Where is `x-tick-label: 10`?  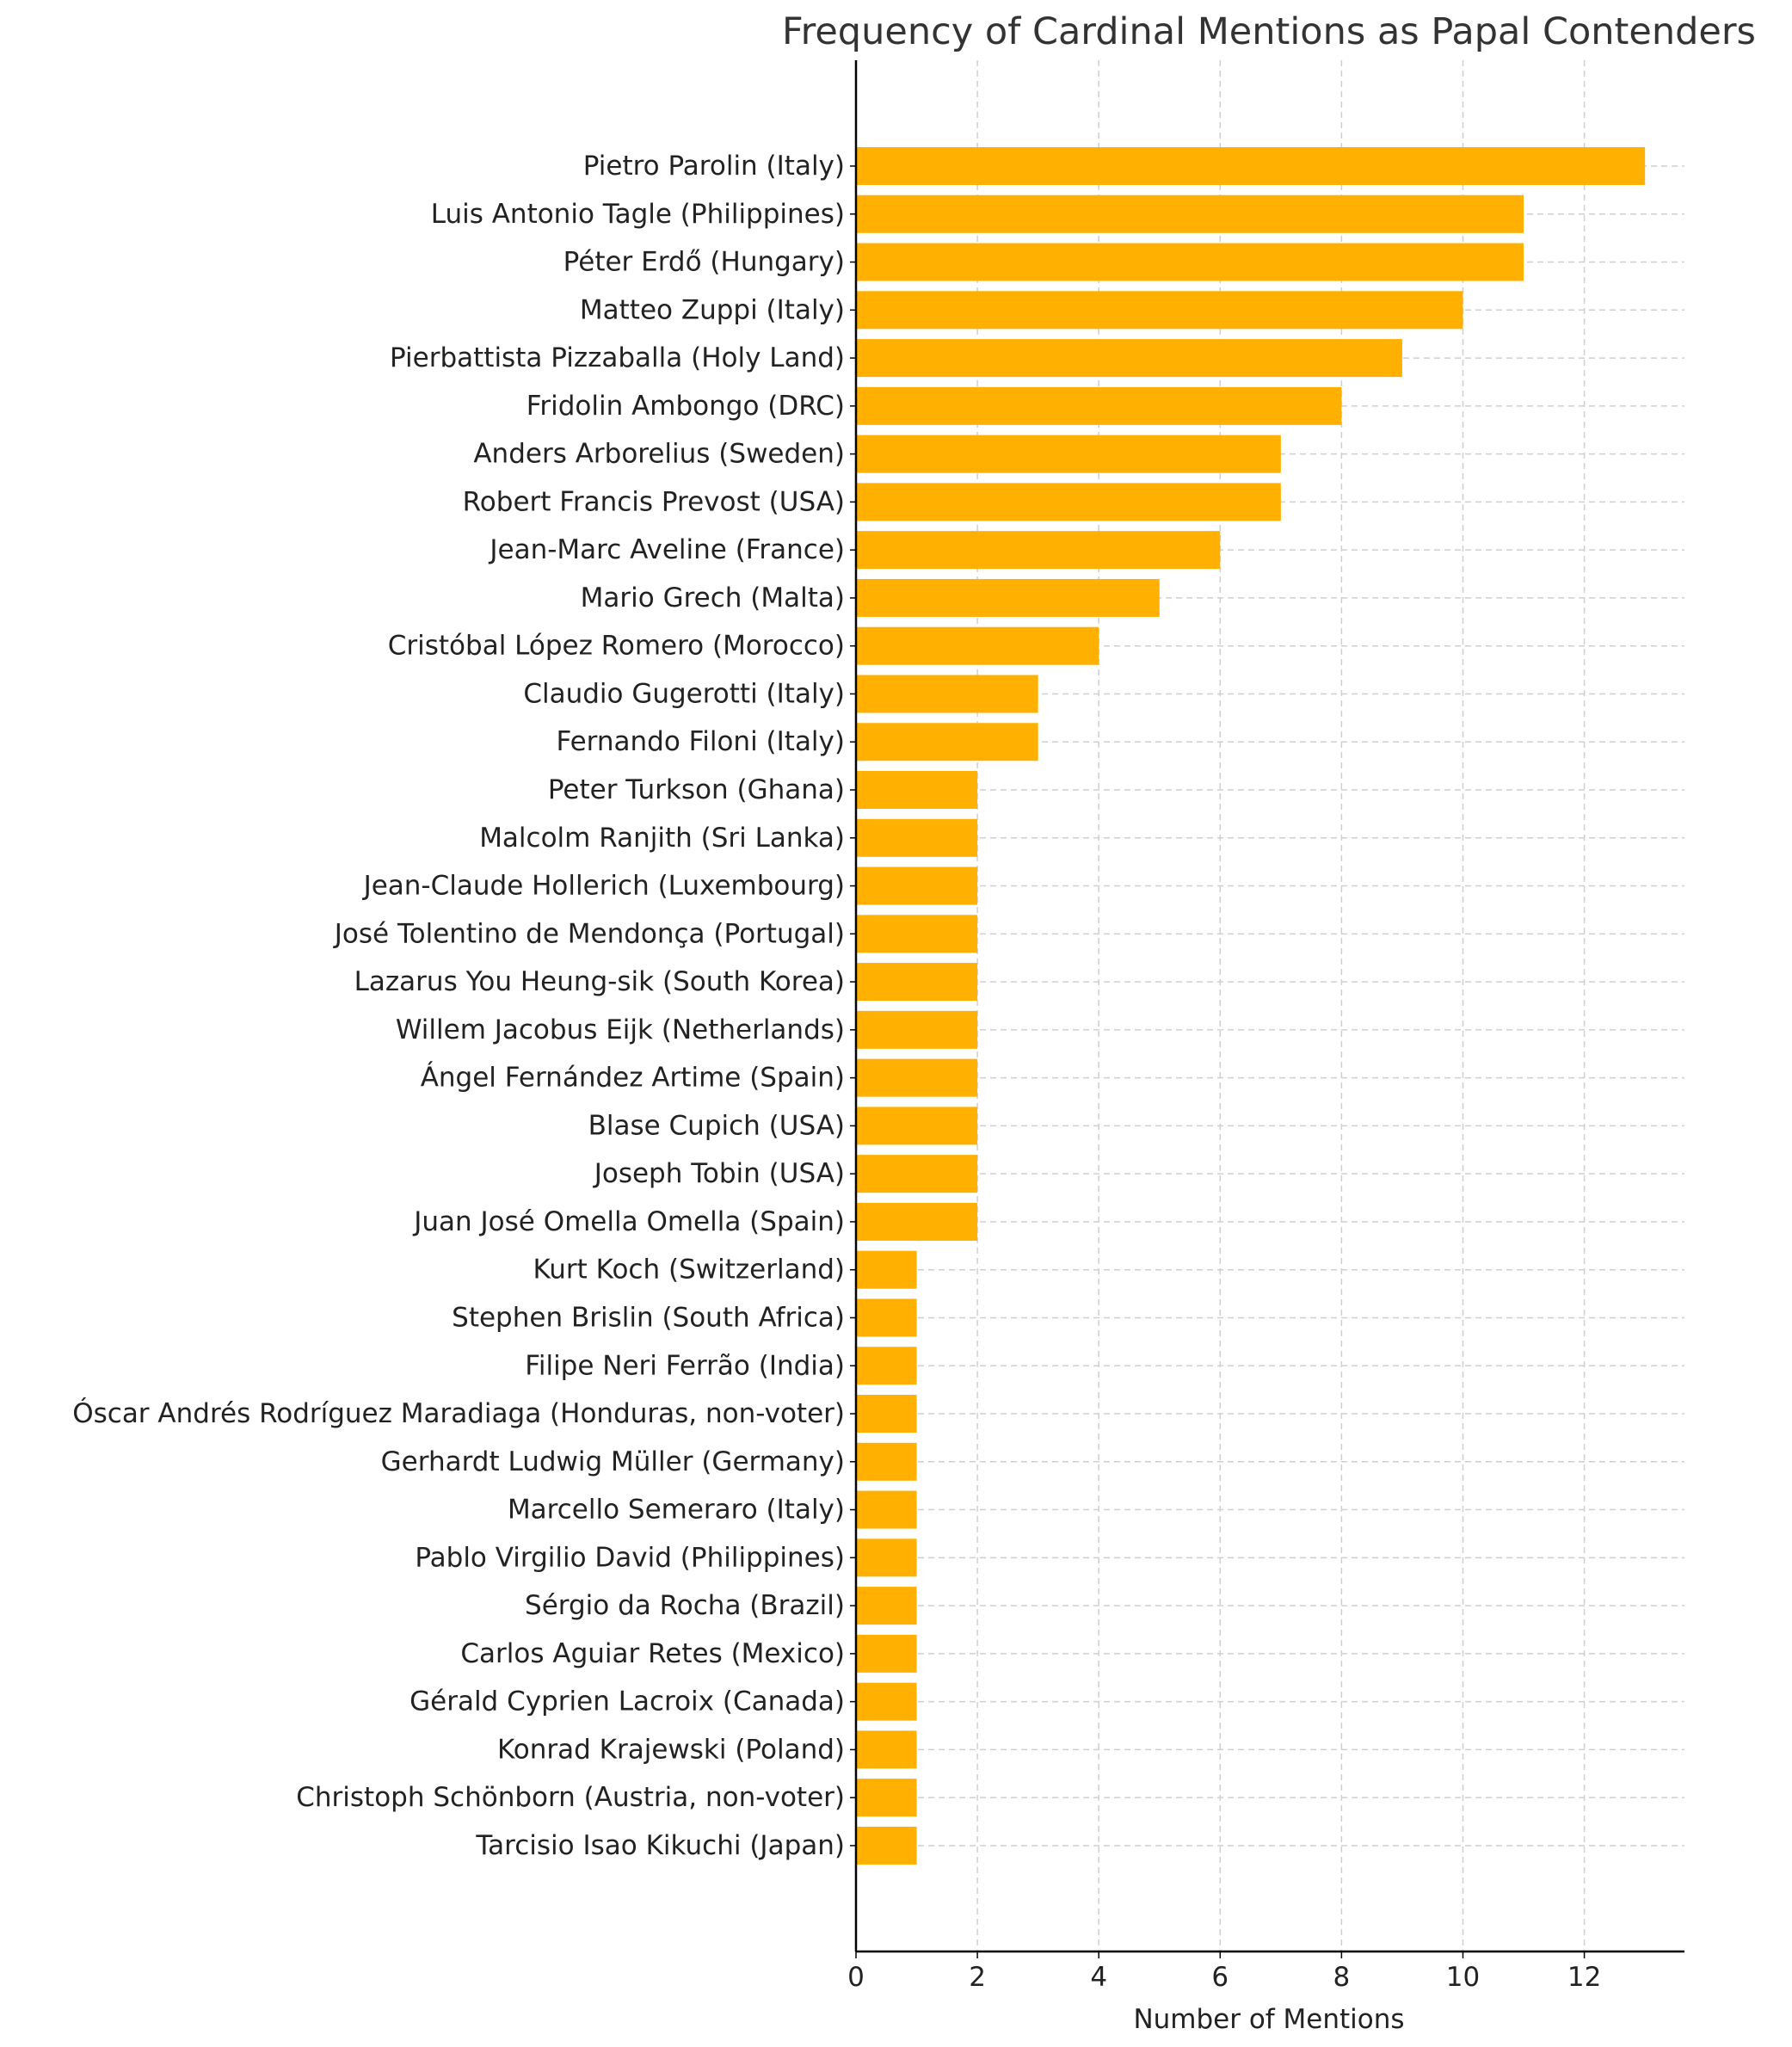 x-tick-label: 10 is located at coordinates (1463, 1978).